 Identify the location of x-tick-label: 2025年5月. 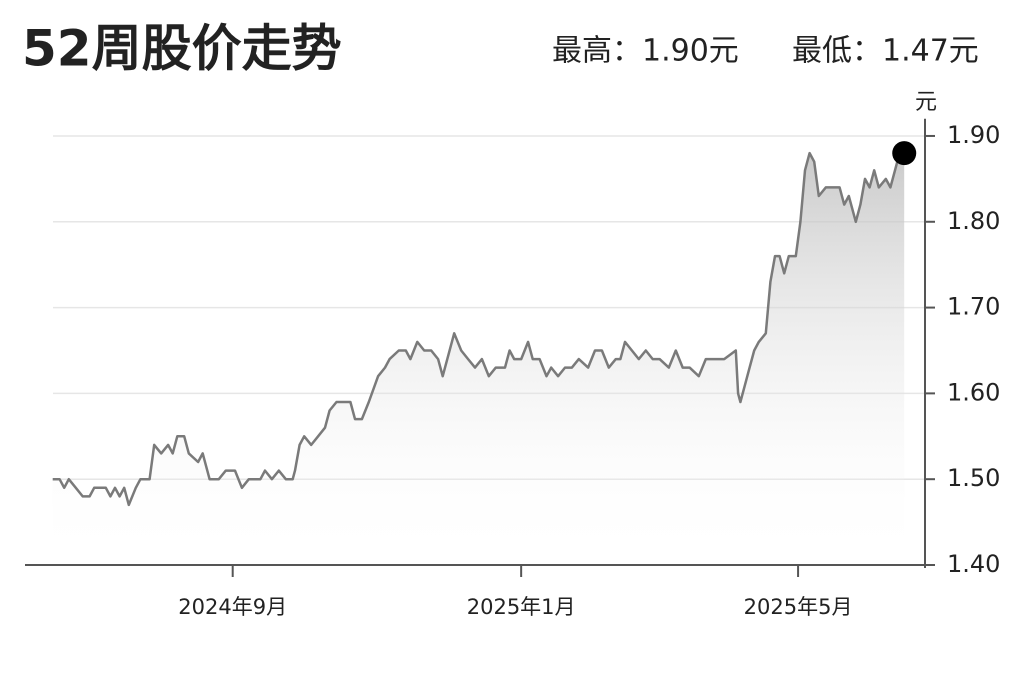
(798, 607).